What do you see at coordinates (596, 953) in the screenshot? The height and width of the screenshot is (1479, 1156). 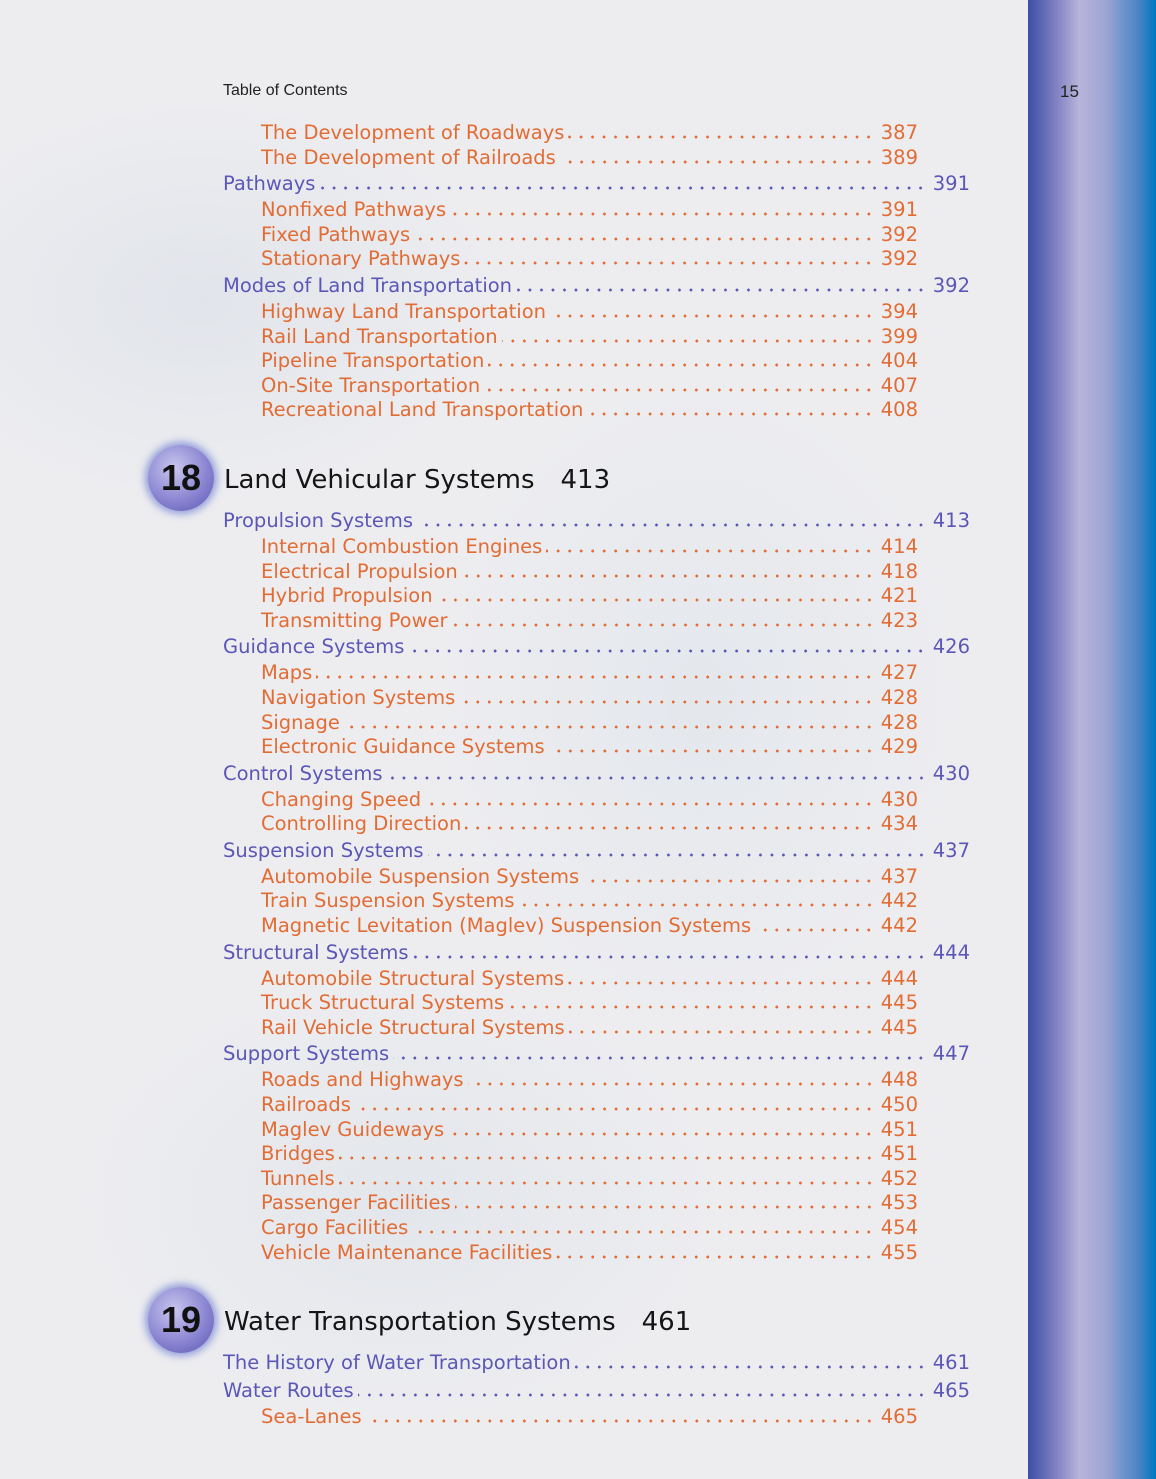 I see `toc-section-entry: Structural Systems 444` at bounding box center [596, 953].